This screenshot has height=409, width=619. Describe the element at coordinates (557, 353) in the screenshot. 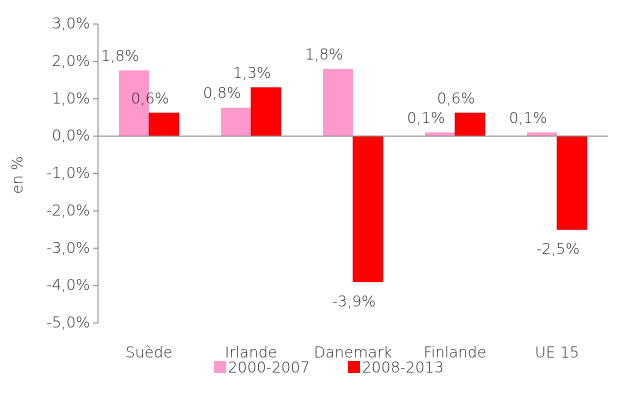

I see `x-tick-label: UE 15` at that location.